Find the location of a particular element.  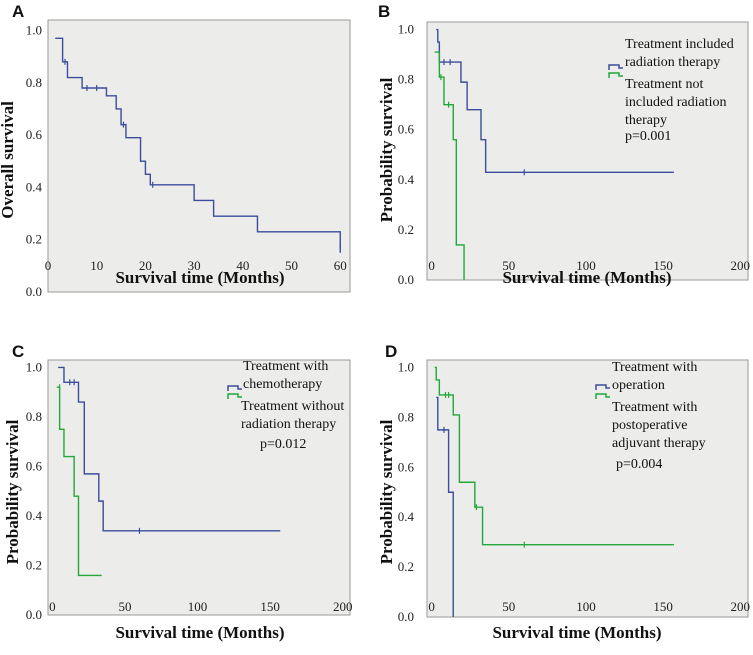

legend-entry: Treatment not is located at coordinates (664, 84).